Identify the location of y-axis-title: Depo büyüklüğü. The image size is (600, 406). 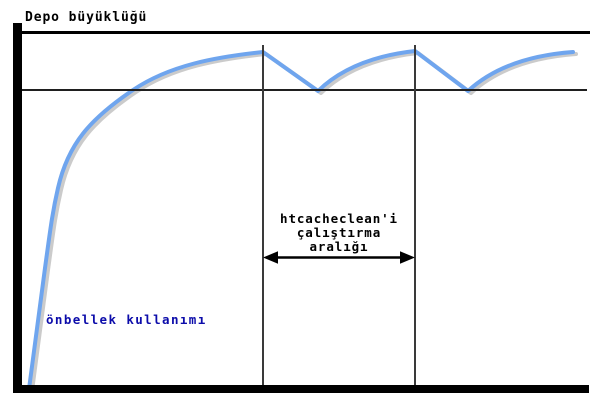
(86, 17).